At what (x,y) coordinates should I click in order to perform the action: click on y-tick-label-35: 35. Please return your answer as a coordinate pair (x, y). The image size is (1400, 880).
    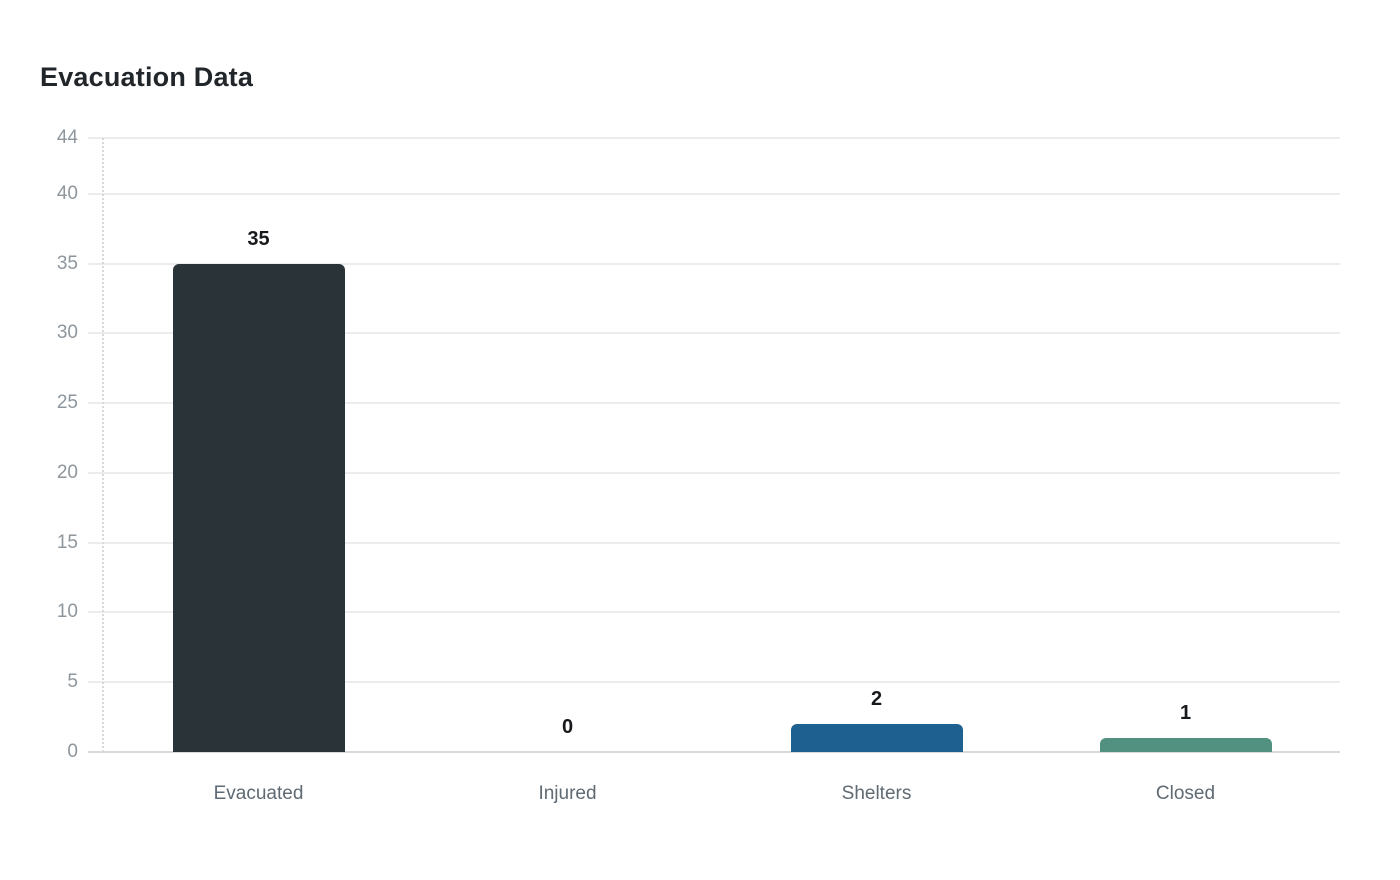
    Looking at the image, I should click on (67, 263).